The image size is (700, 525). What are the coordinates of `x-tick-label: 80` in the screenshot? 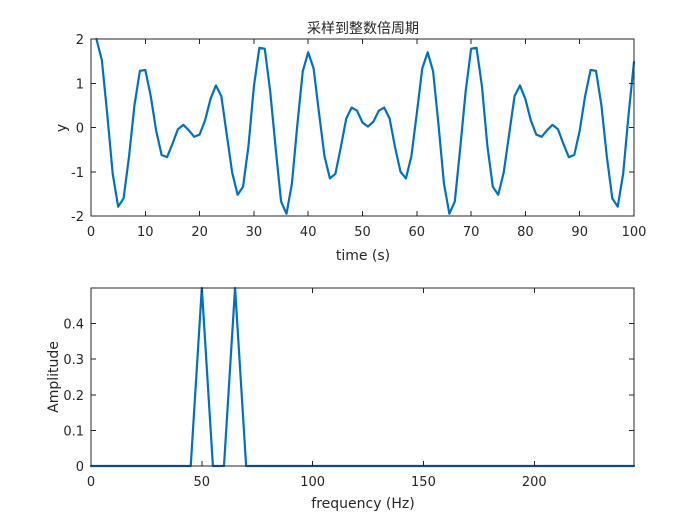 It's located at (525, 232).